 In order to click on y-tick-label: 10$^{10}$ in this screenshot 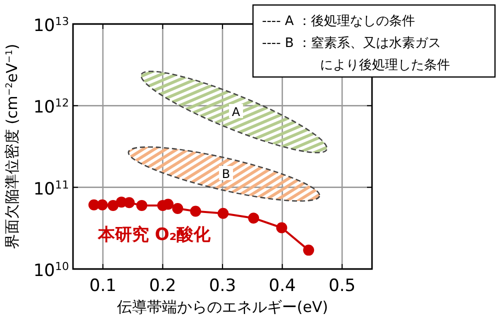, I will do `click(51, 270)`.